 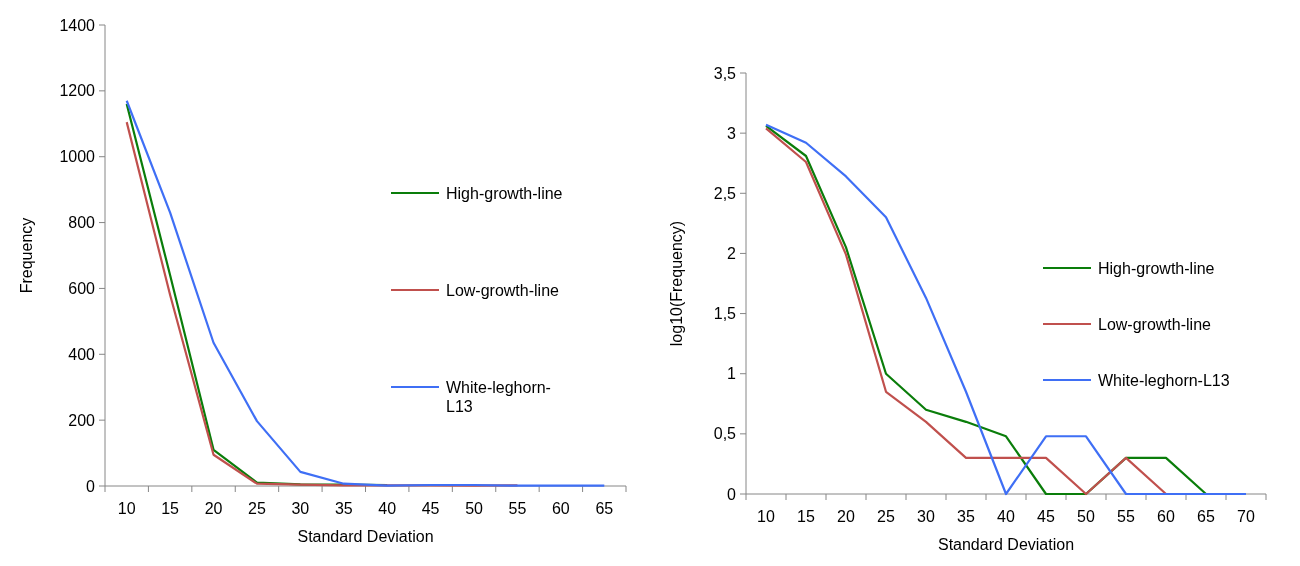 What do you see at coordinates (26, 255) in the screenshot?
I see `y-axis-title: Frequency` at bounding box center [26, 255].